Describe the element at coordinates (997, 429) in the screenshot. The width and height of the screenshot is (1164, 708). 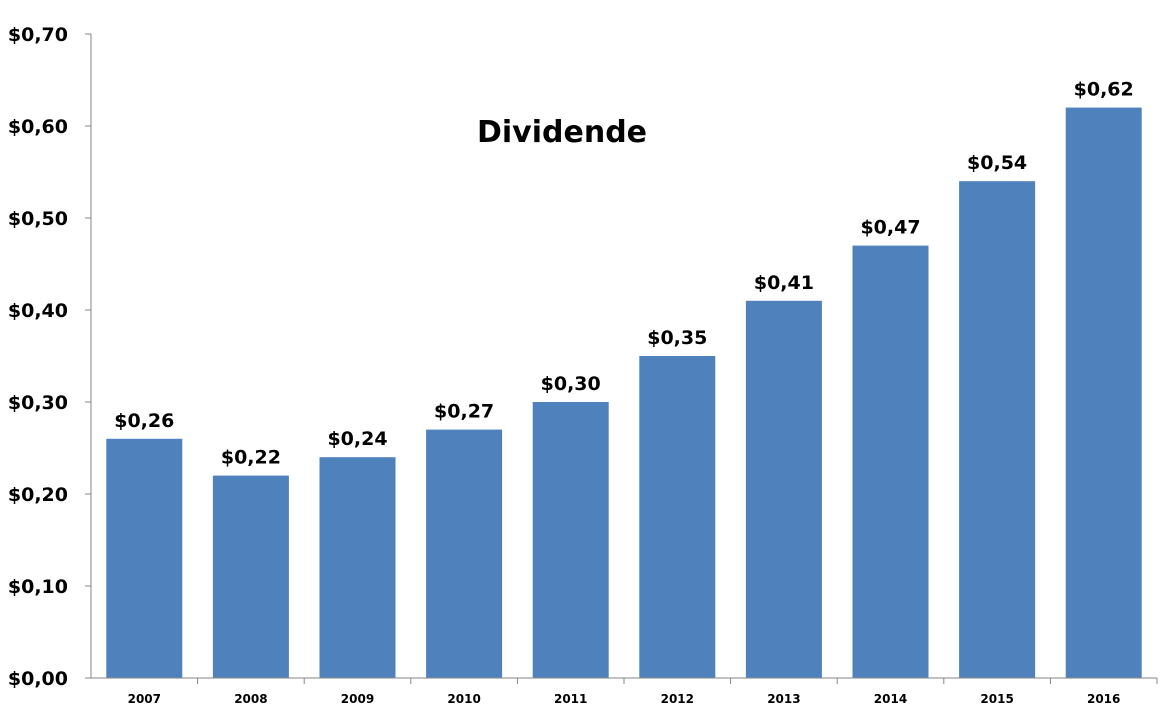
I see `bar-2015` at that location.